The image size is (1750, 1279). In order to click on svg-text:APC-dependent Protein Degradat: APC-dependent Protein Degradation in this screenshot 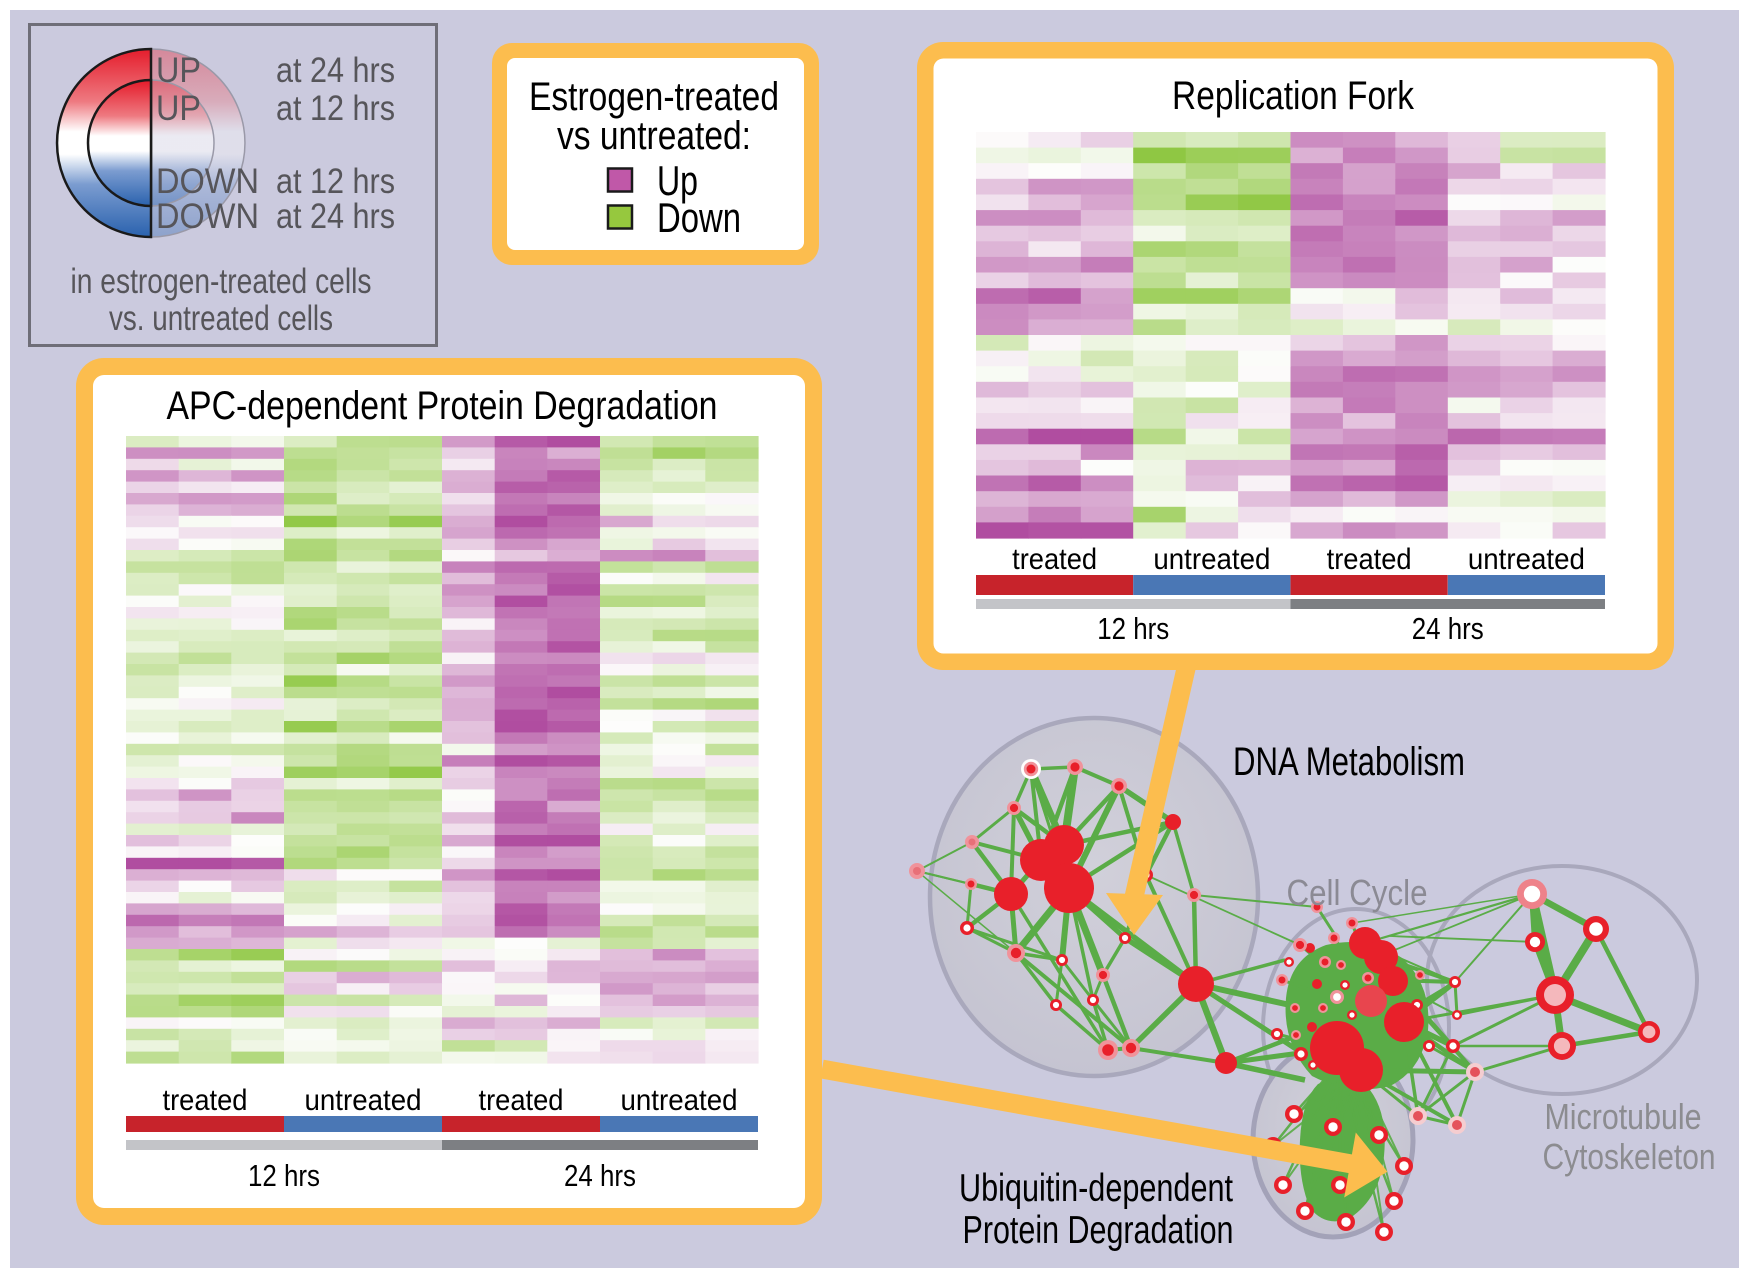, I will do `click(442, 406)`.